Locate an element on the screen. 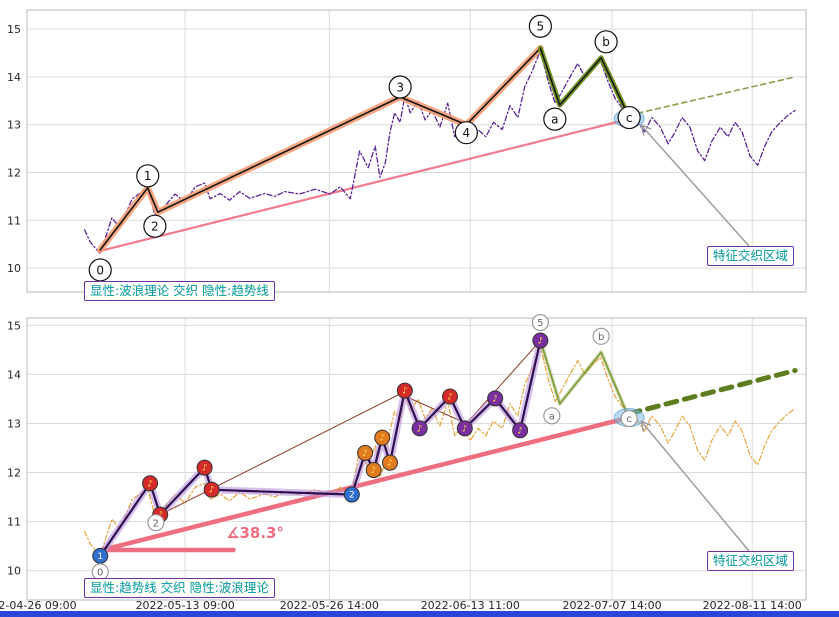 Image resolution: width=839 pixels, height=617 pixels. feature-zone-label-bottom: 特征交织区域 is located at coordinates (751, 561).